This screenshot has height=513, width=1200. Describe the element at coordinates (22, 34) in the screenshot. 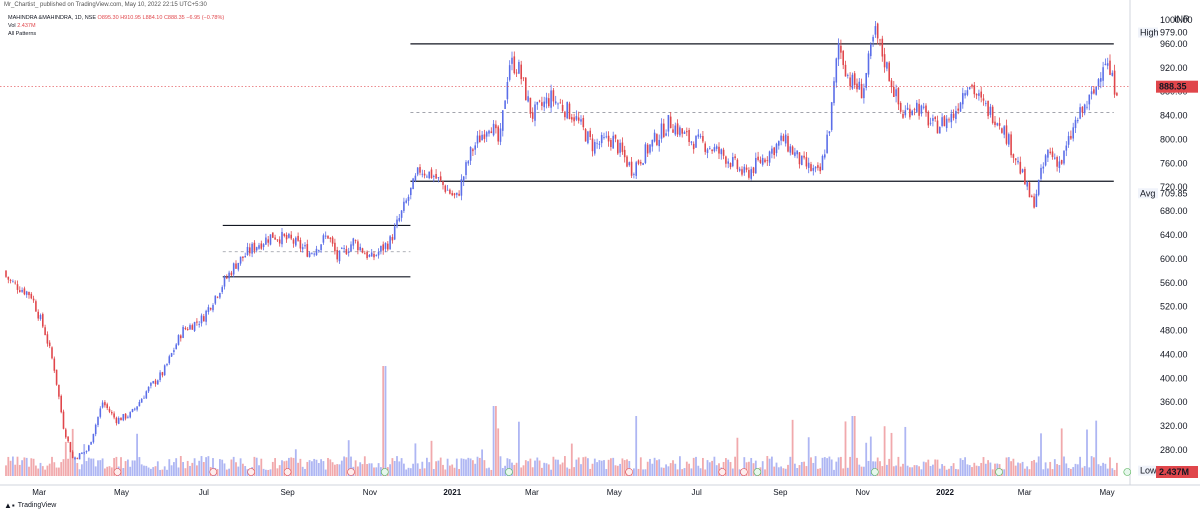

I see `indicator-label: All Patterns` at that location.